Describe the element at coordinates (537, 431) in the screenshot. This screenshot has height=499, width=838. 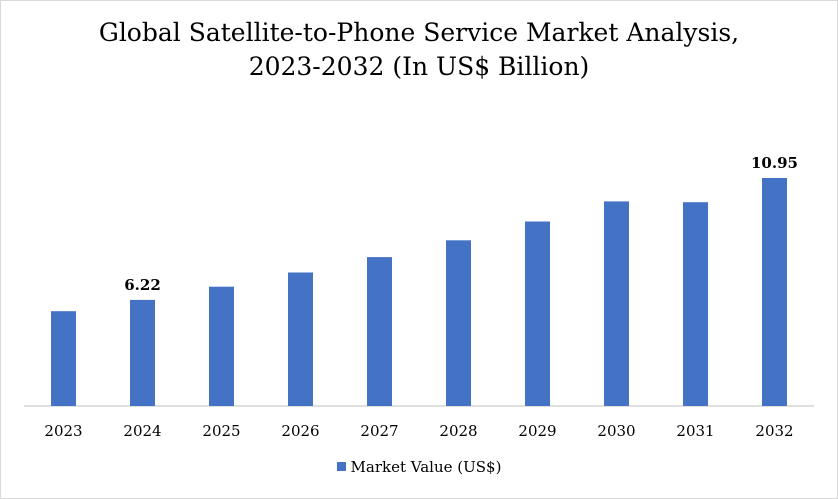
I see `x-tick-label-2029: 2029` at that location.